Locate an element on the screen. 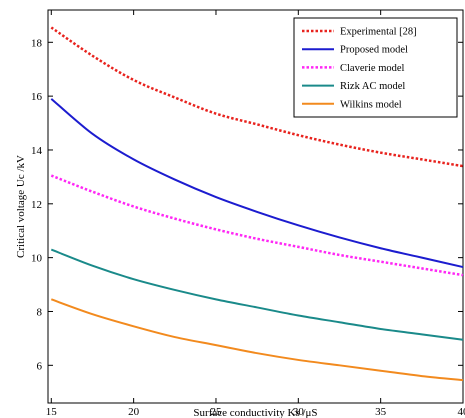  y-tick-label: 18 is located at coordinates (37, 43).